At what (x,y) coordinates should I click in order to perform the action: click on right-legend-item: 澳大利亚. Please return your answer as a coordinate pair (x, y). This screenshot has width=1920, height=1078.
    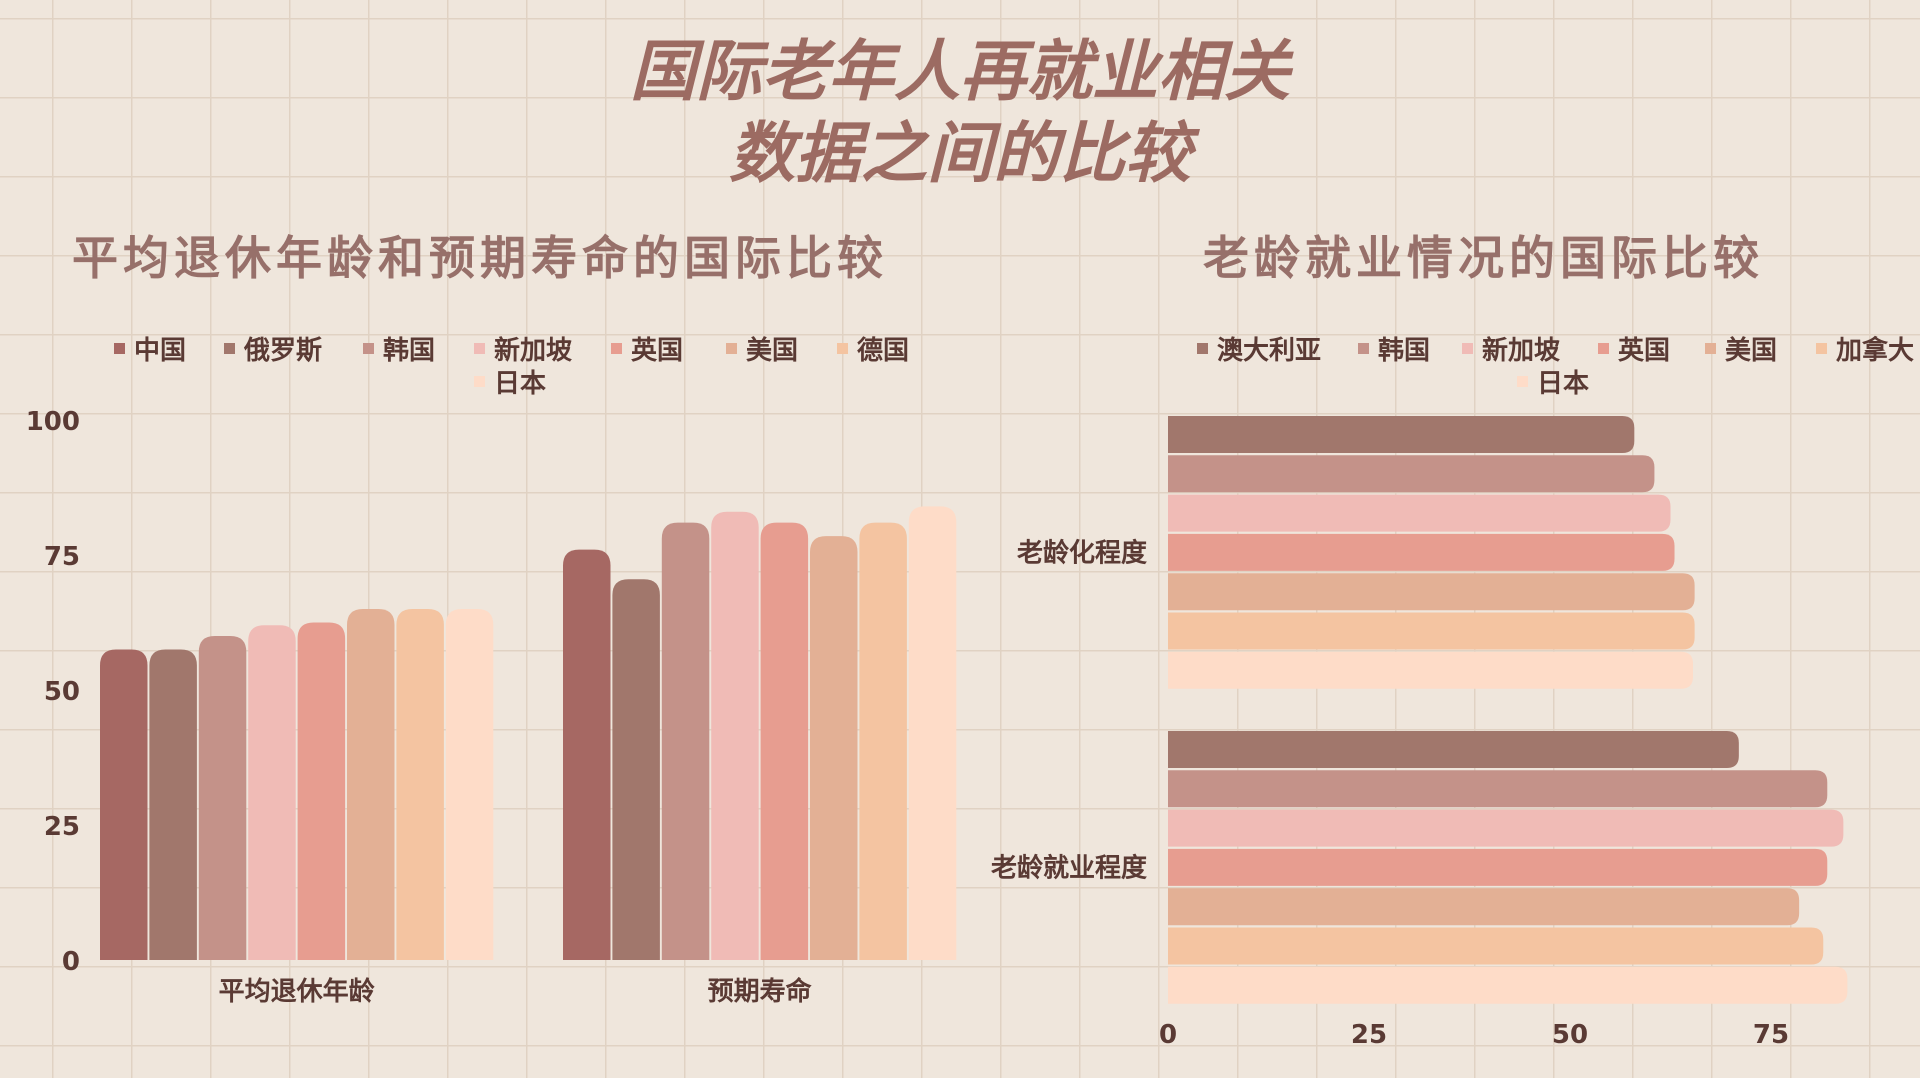
    Looking at the image, I should click on (1259, 348).